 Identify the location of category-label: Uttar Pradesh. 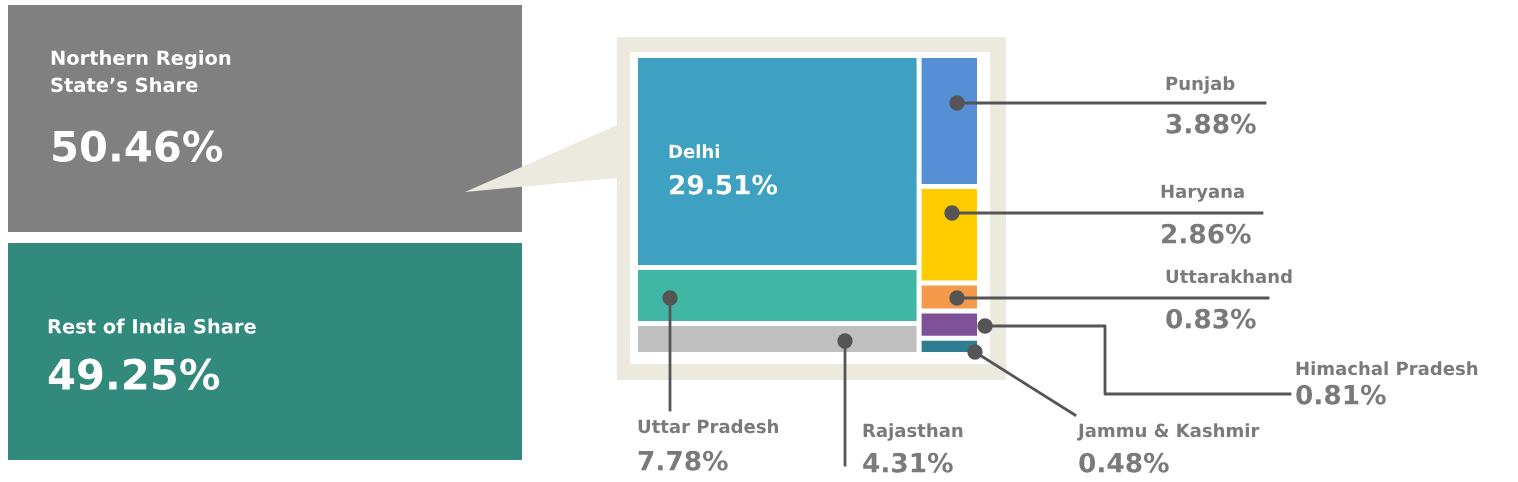
(708, 426).